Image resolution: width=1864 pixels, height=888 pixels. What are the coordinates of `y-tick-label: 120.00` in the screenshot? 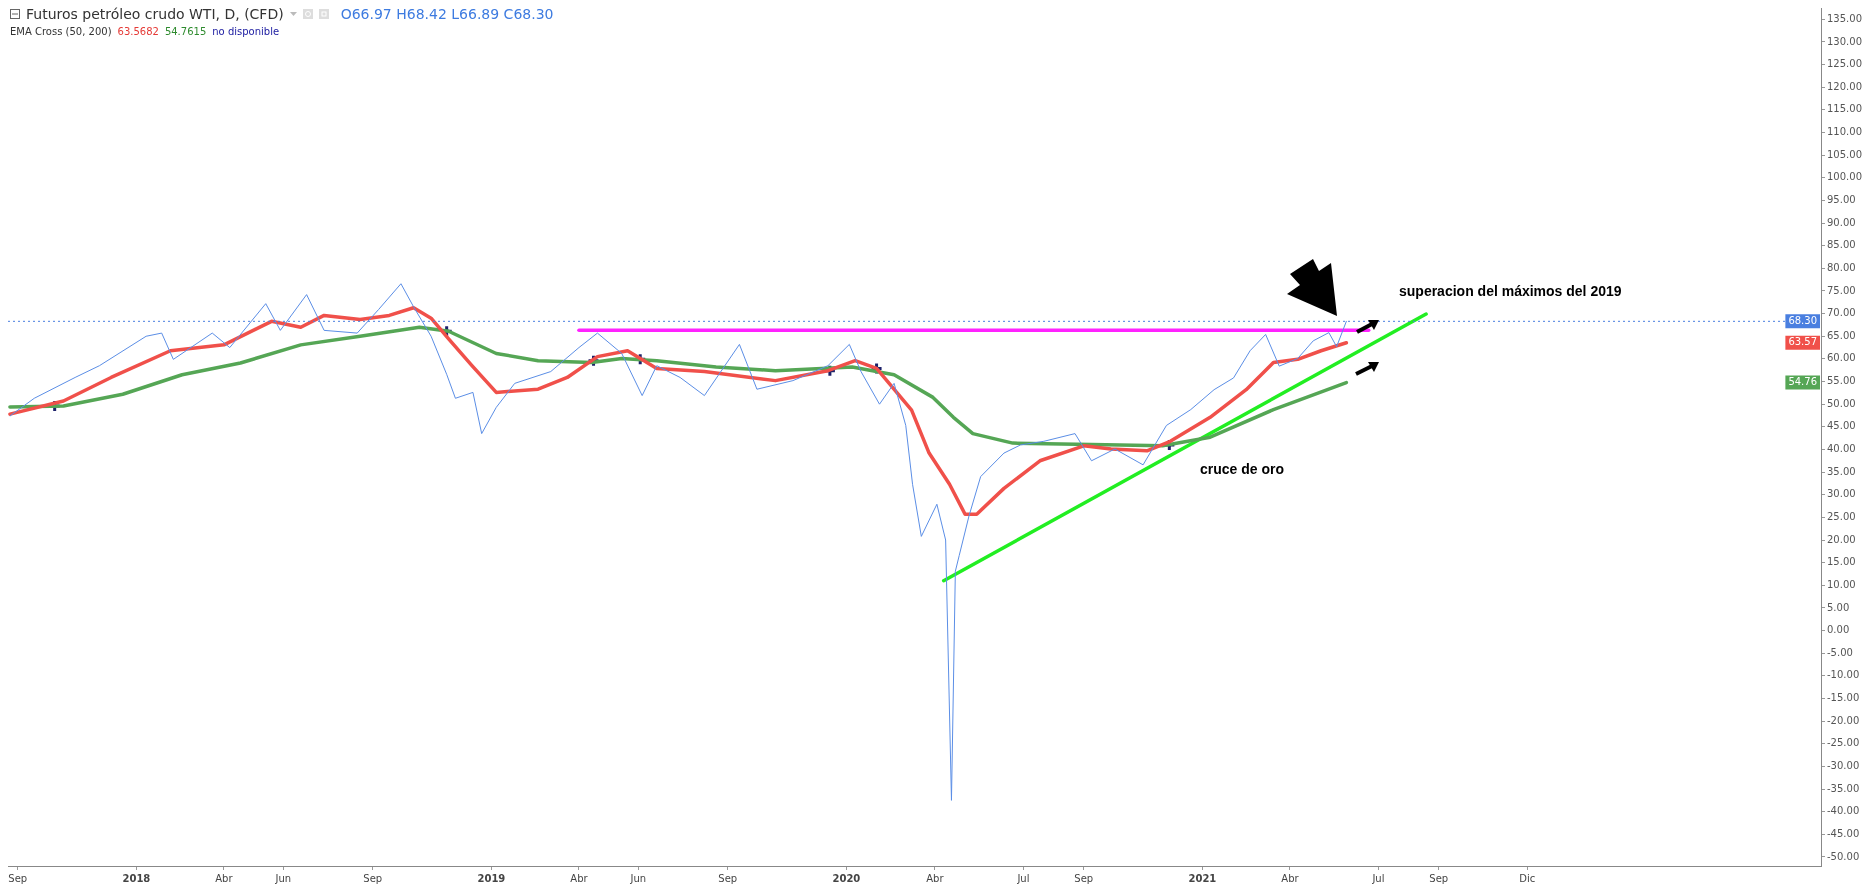 It's located at (1845, 86).